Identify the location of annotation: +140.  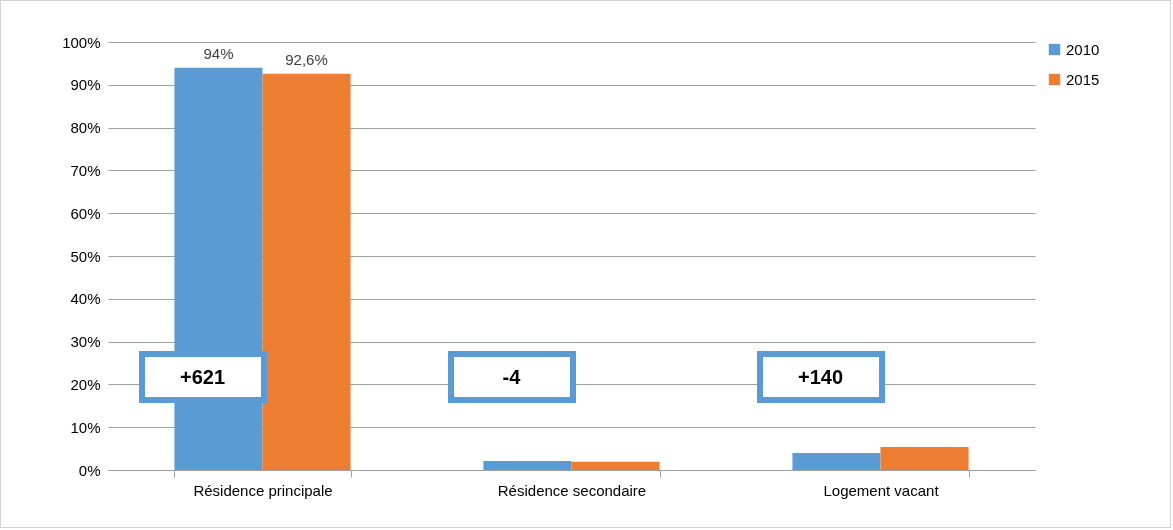
(820, 377).